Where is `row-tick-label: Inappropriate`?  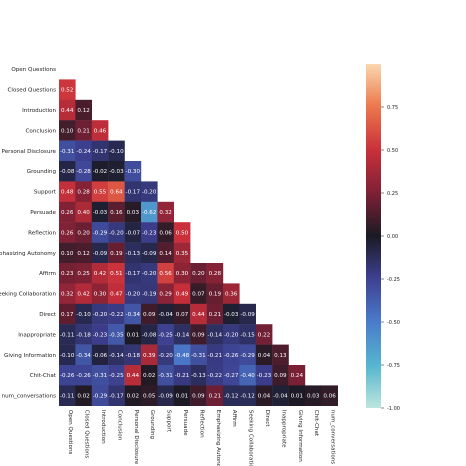 row-tick-label: Inappropriate is located at coordinates (37, 335).